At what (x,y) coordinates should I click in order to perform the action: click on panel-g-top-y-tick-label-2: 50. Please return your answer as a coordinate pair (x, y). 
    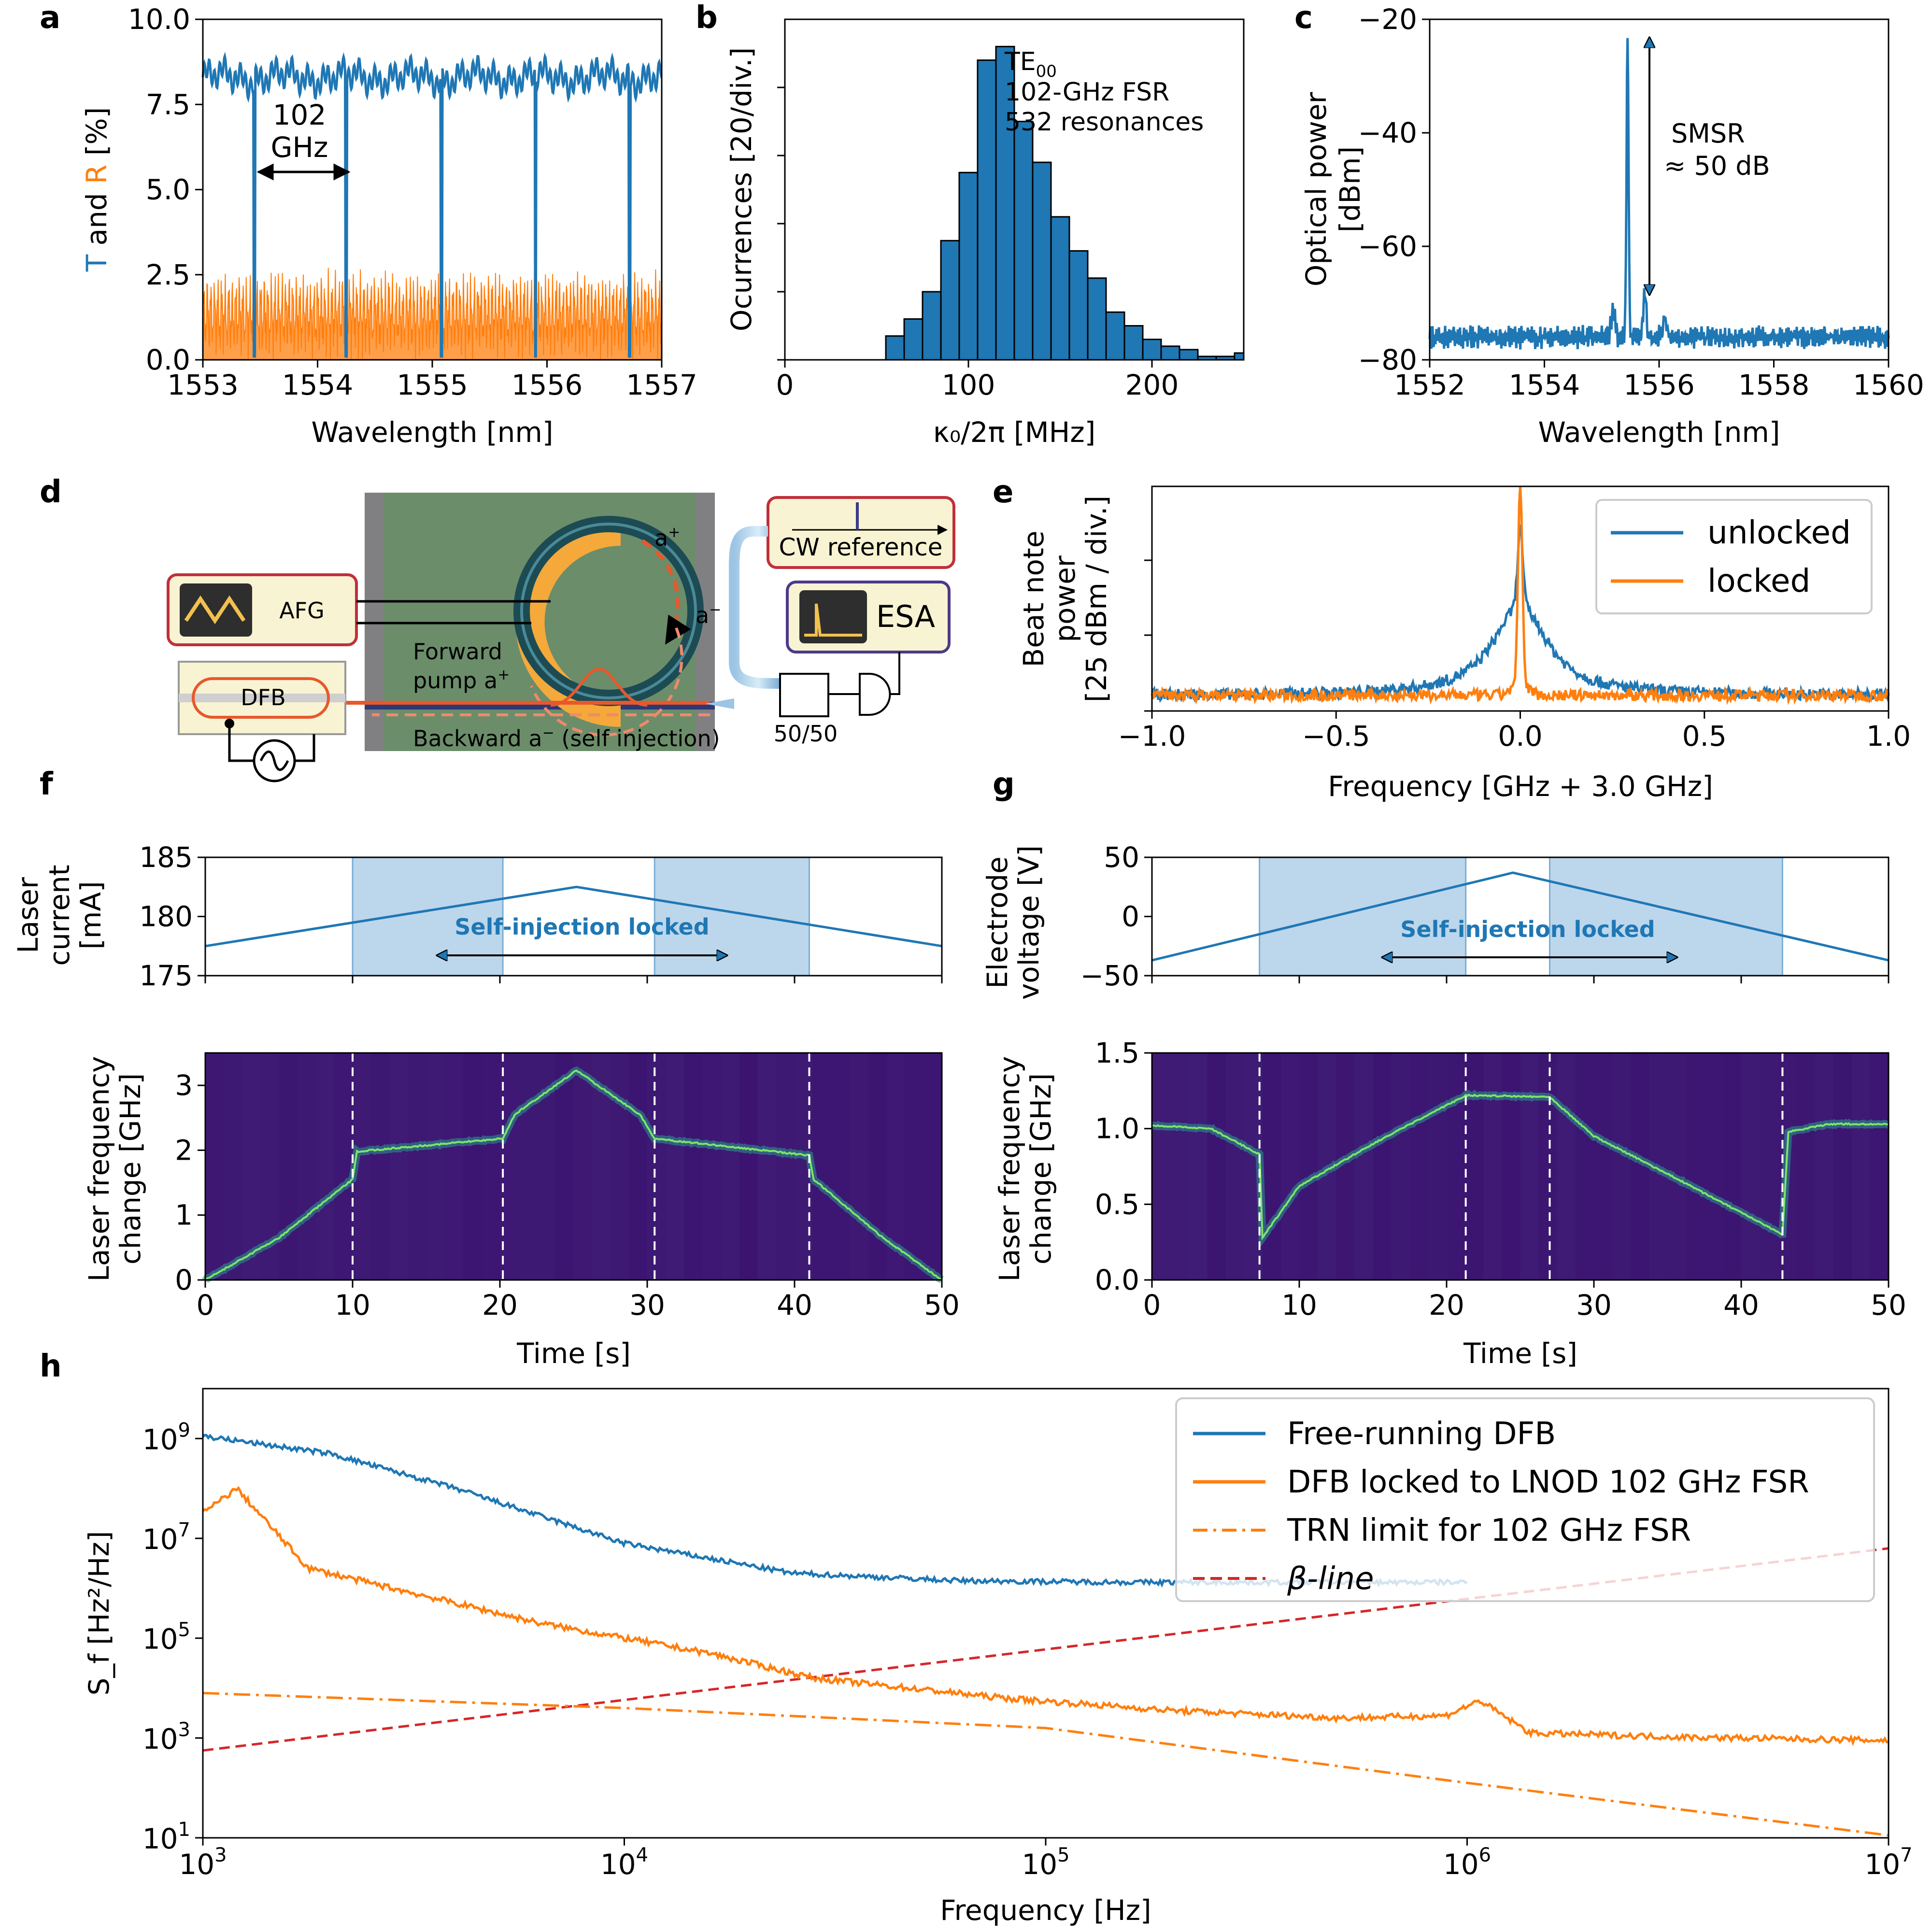
    Looking at the image, I should click on (1121, 857).